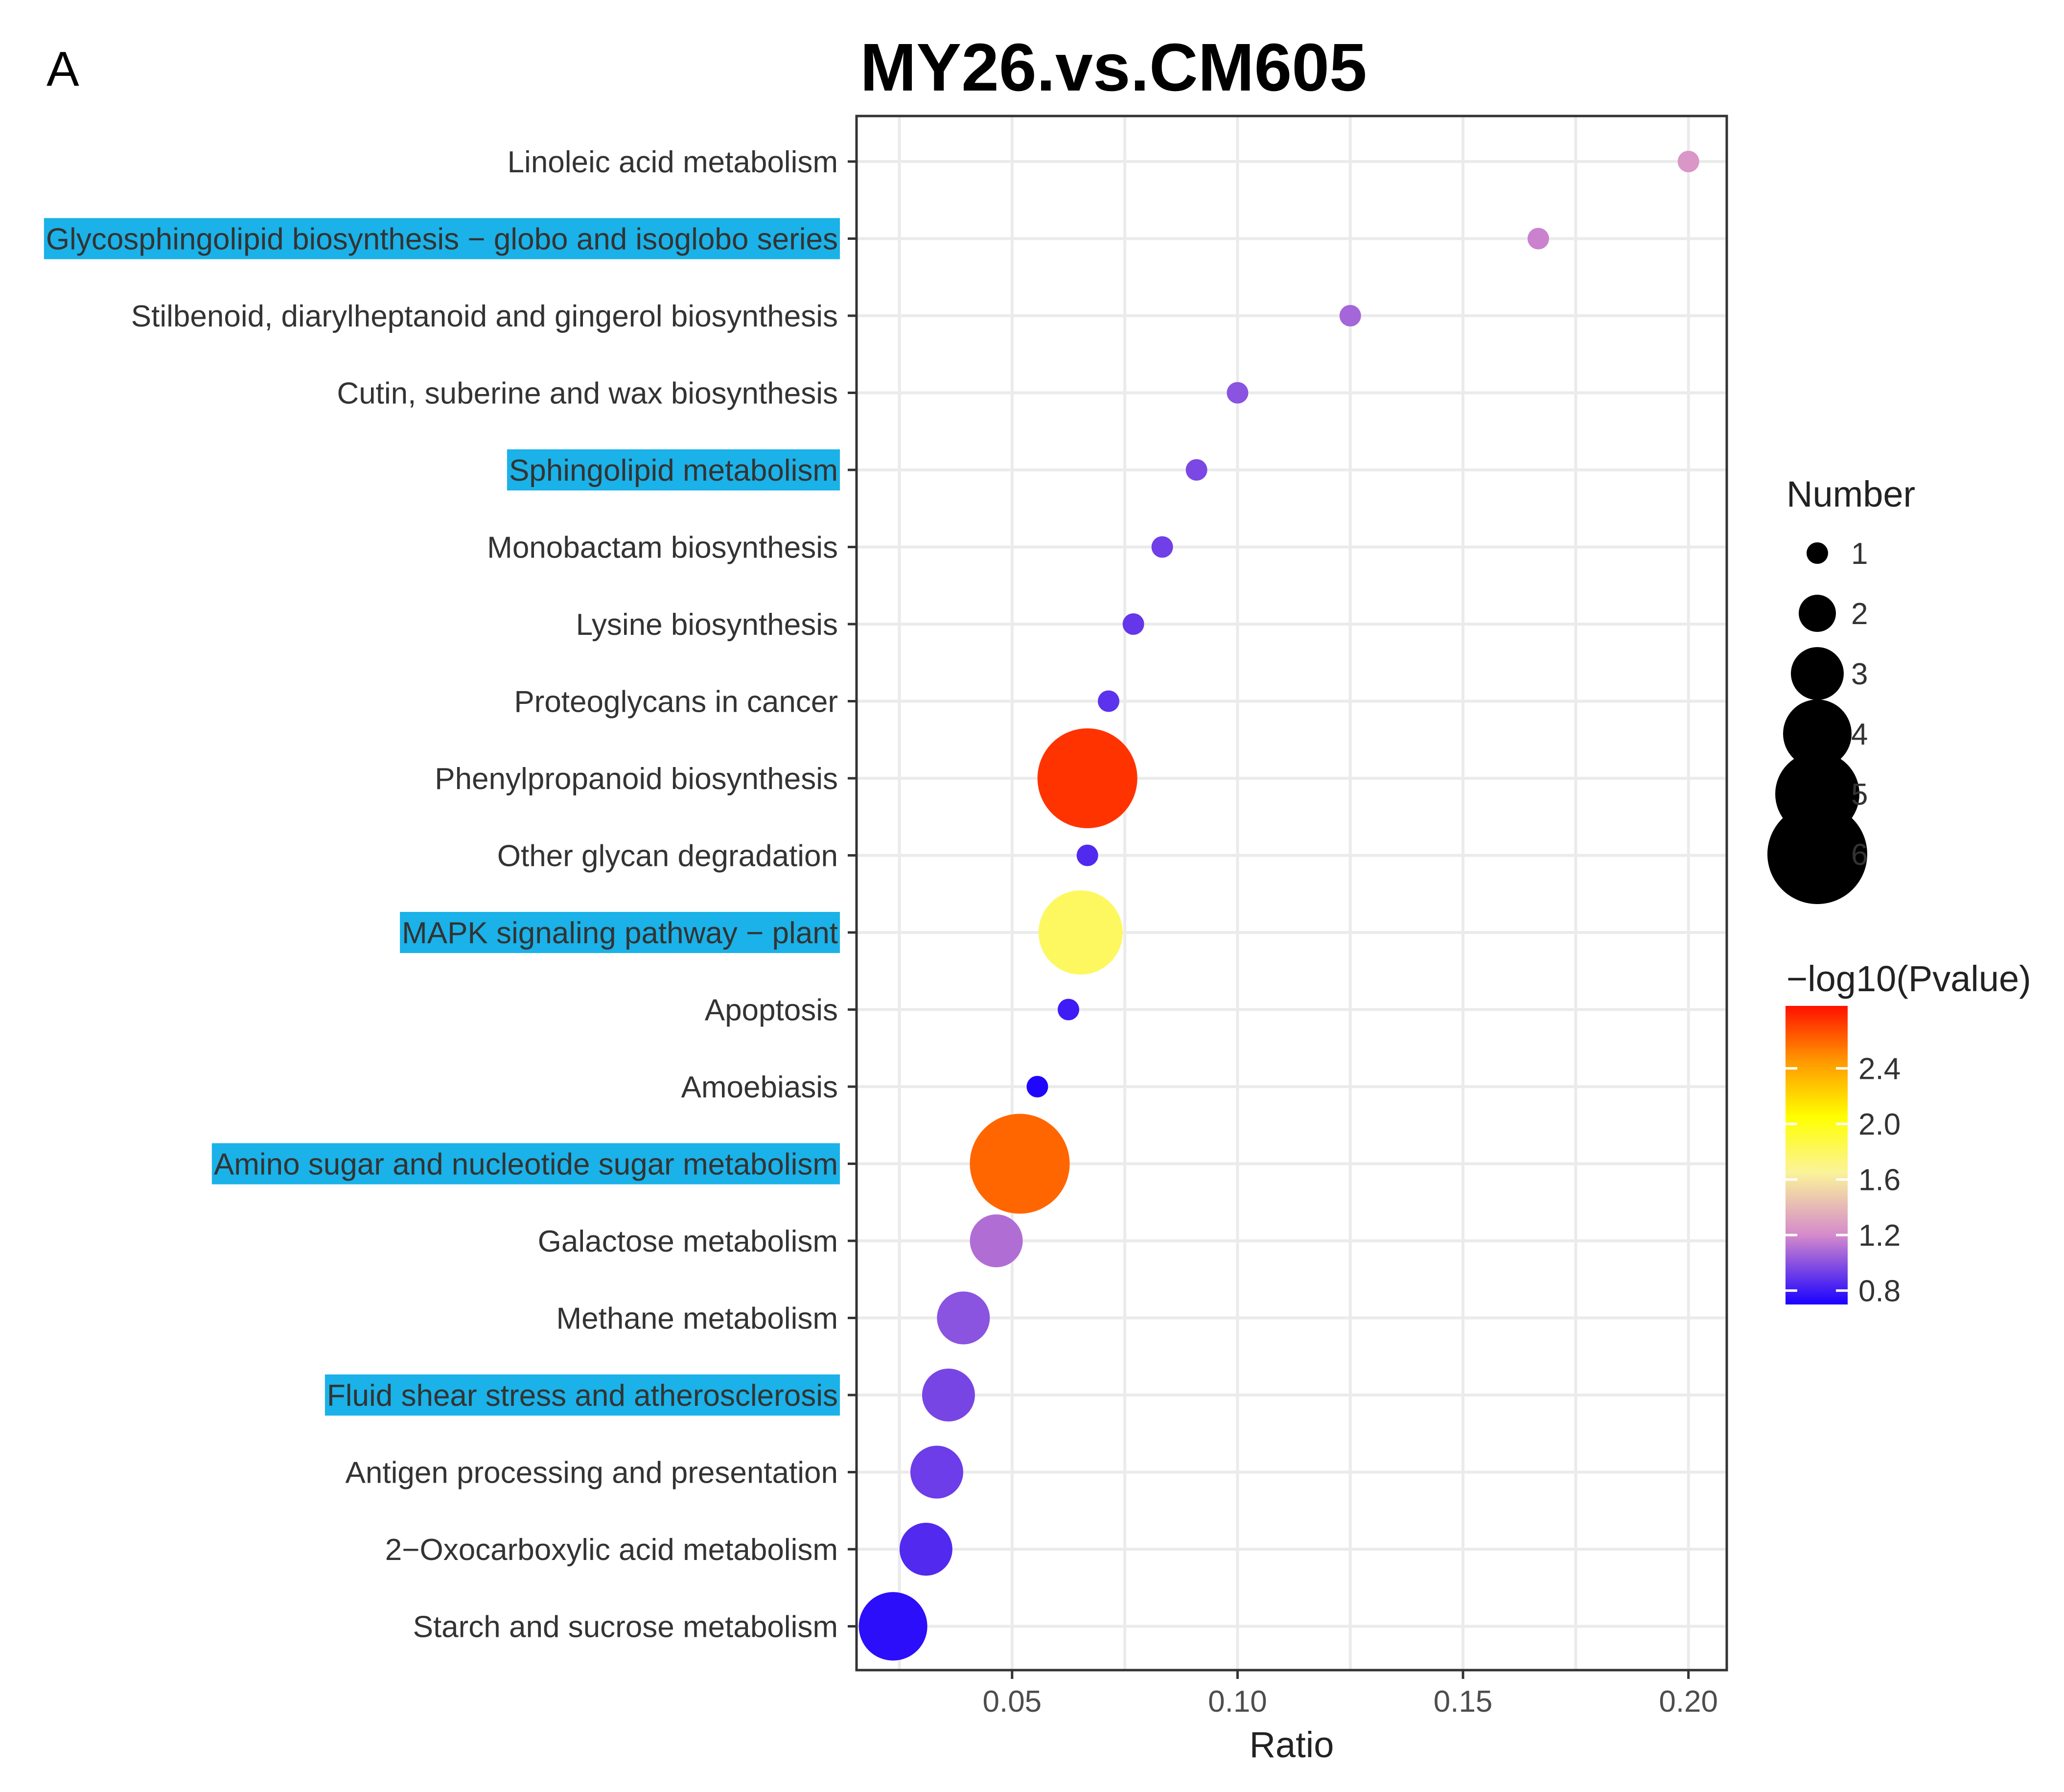  I want to click on size-legend-label: 2, so click(1859, 614).